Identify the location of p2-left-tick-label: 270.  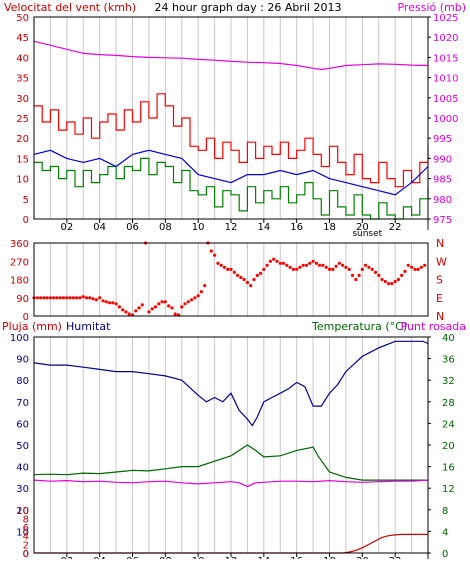
(19, 262).